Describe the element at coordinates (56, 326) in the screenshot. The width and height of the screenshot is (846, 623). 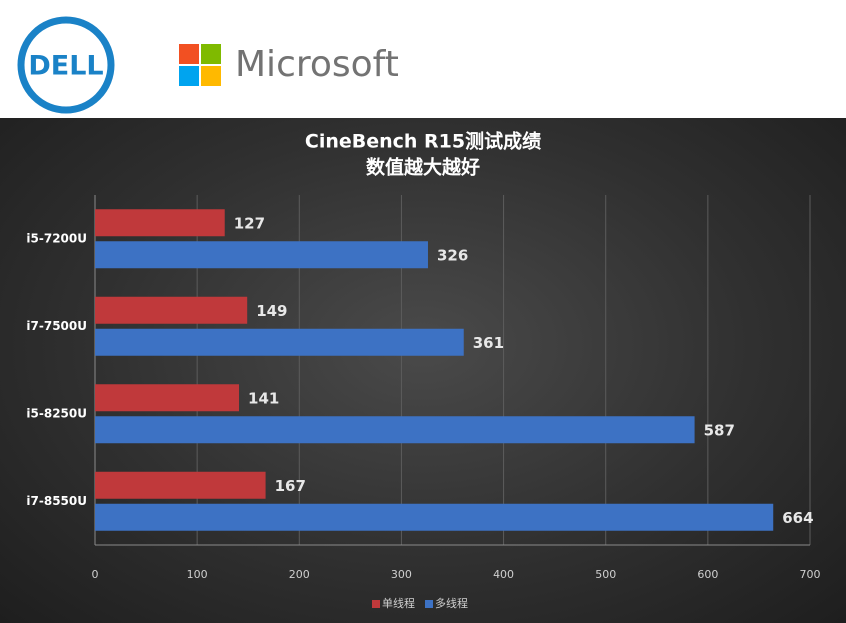
I see `y-tick-label: i7-7500U` at that location.